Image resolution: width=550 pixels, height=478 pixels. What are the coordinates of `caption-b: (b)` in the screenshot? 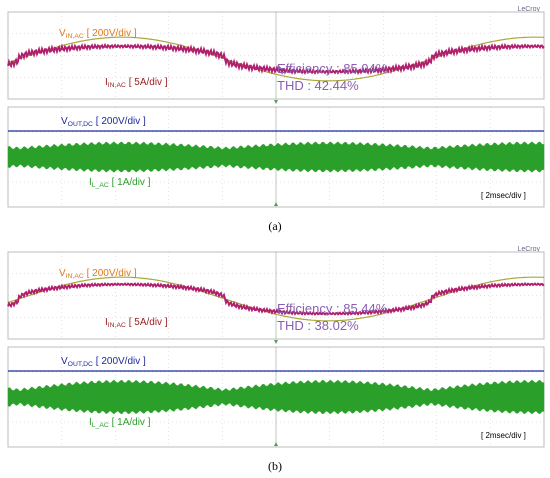 It's located at (275, 466).